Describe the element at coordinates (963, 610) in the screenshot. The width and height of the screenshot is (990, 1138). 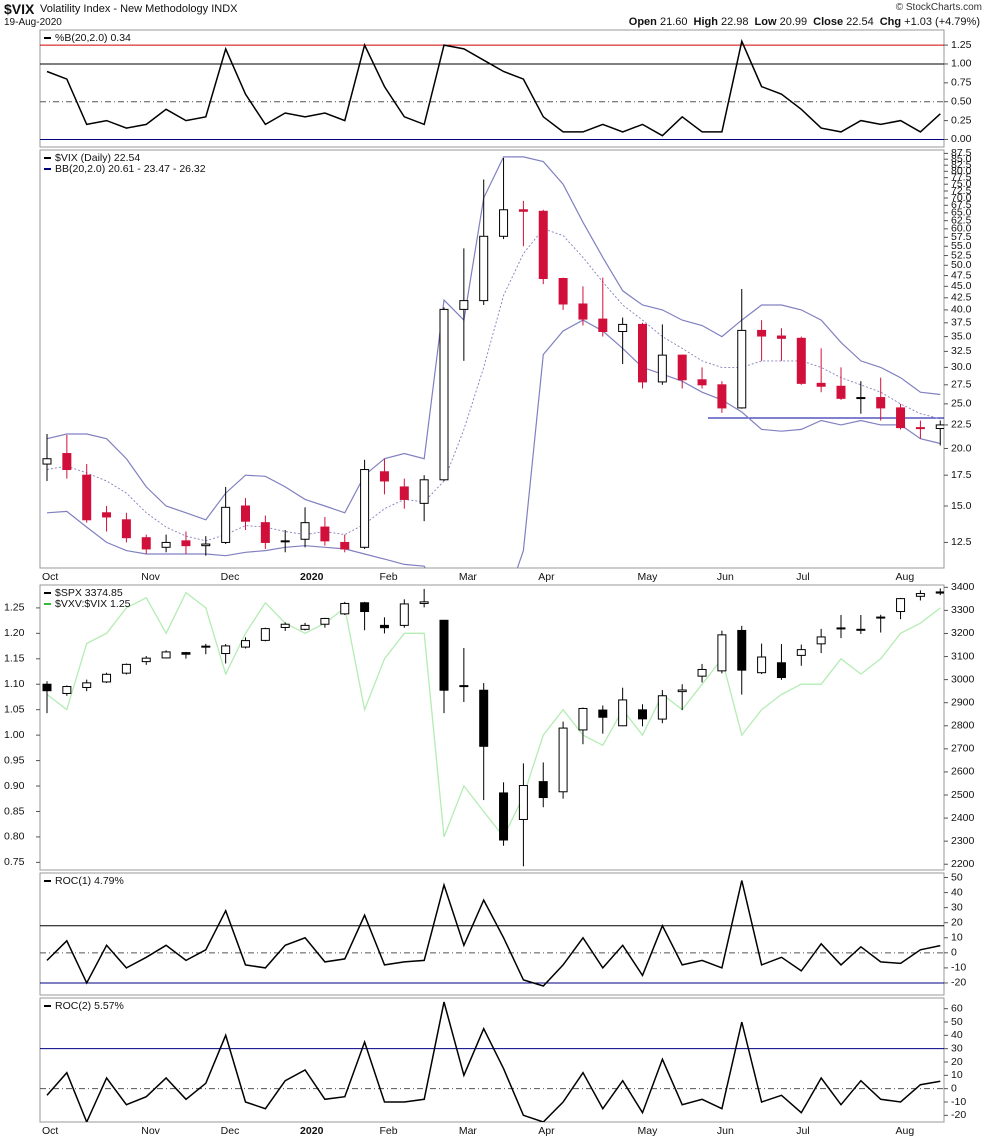
I see `y-tick-label: 3300` at that location.